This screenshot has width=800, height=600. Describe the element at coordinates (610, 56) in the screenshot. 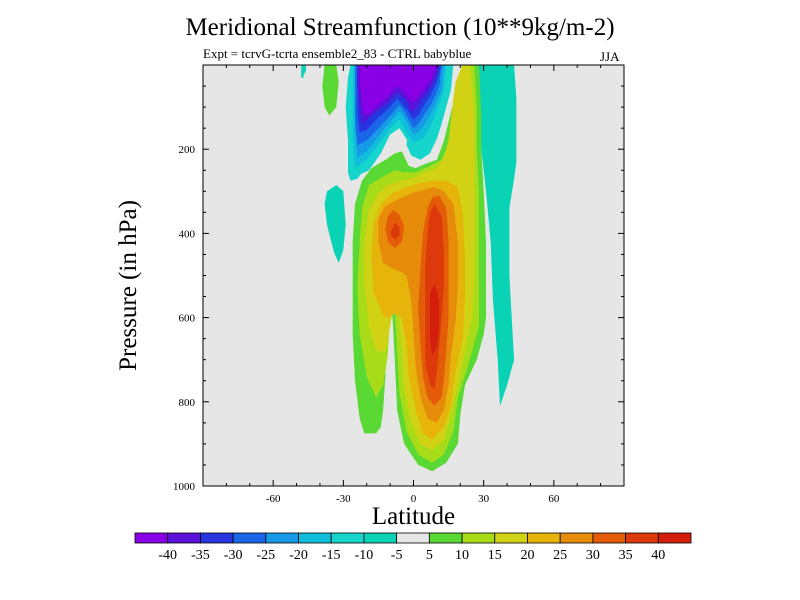

I see `season-label: JJA` at that location.